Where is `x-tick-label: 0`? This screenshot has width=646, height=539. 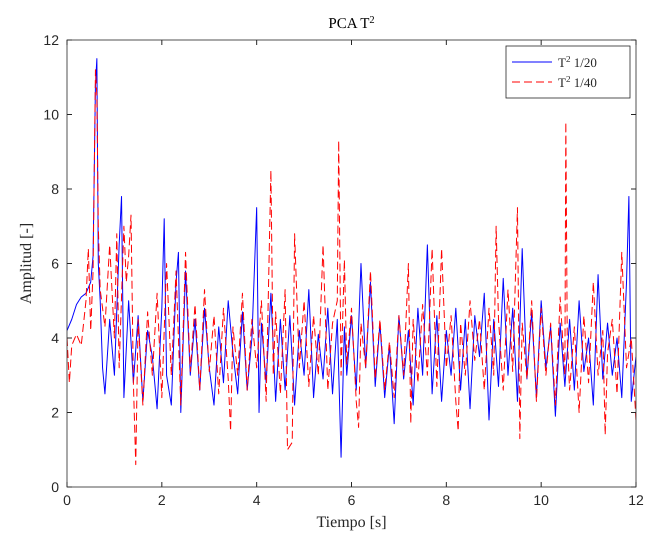 x-tick-label: 0 is located at coordinates (67, 500).